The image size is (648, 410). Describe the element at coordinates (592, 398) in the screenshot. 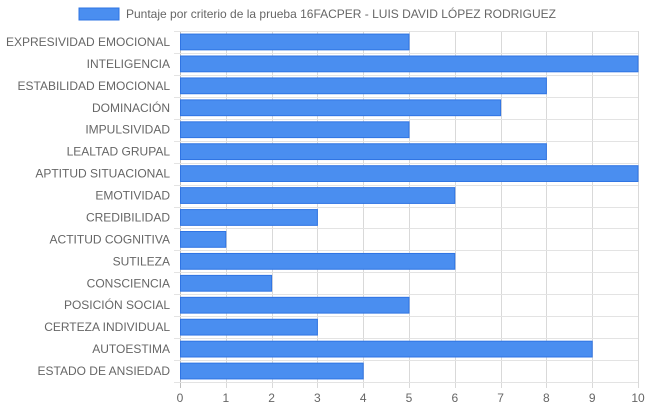

I see `x-tick-label: 9` at that location.